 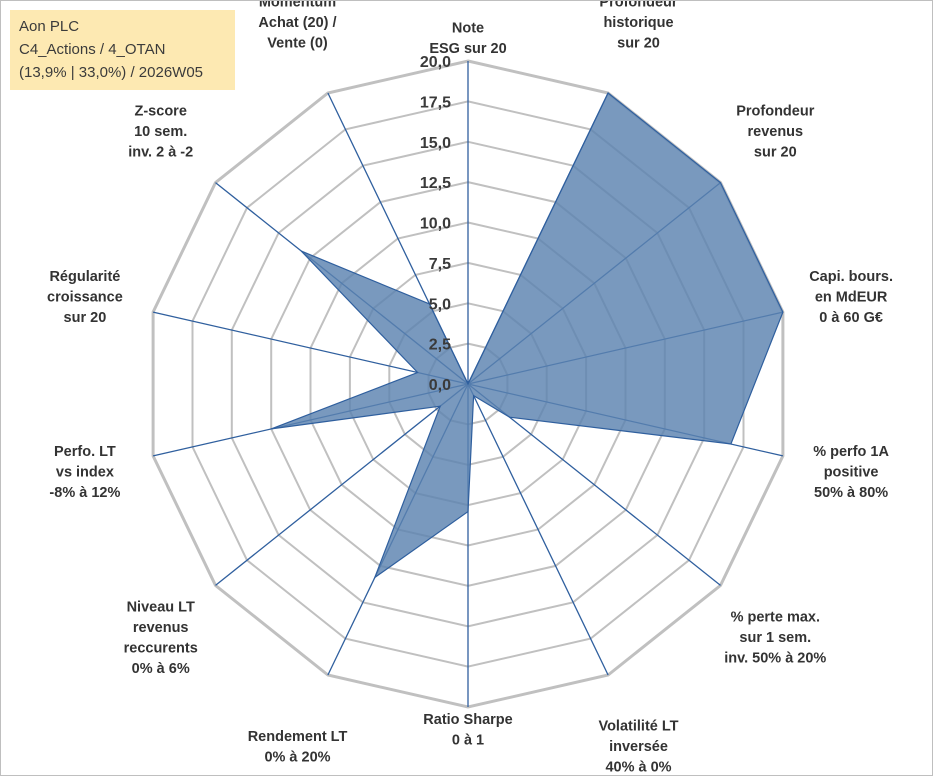 I want to click on axis-label-11: Perfo. LT vs index -8% à 12%, so click(x=84, y=472).